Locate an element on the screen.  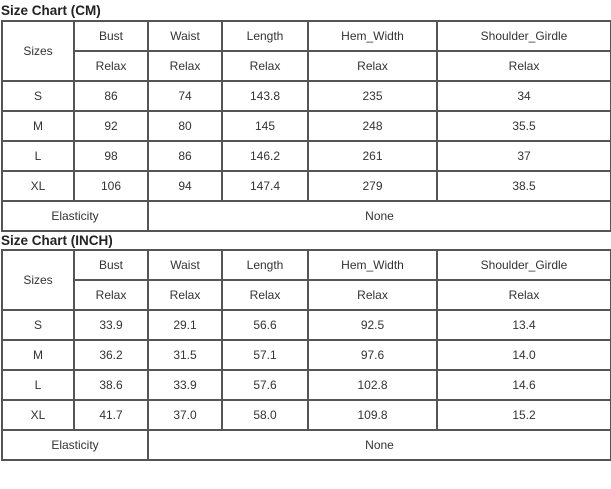
measurement-cell: 15.2 is located at coordinates (523, 415).